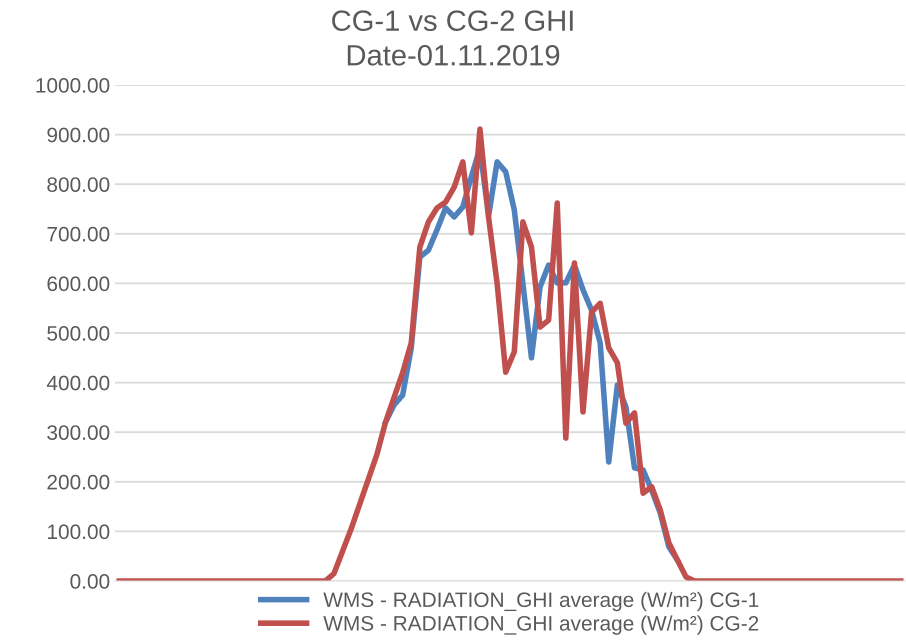 The width and height of the screenshot is (906, 640). Describe the element at coordinates (78, 432) in the screenshot. I see `y-tick-label: 300.00` at that location.